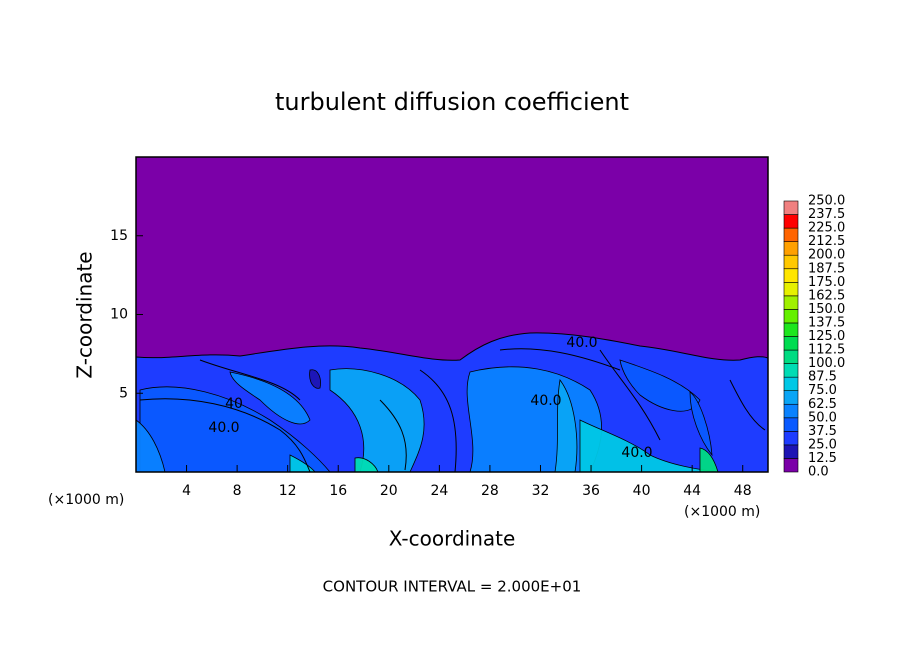 This screenshot has height=654, width=904. What do you see at coordinates (234, 404) in the screenshot?
I see `contour-label: 40` at bounding box center [234, 404].